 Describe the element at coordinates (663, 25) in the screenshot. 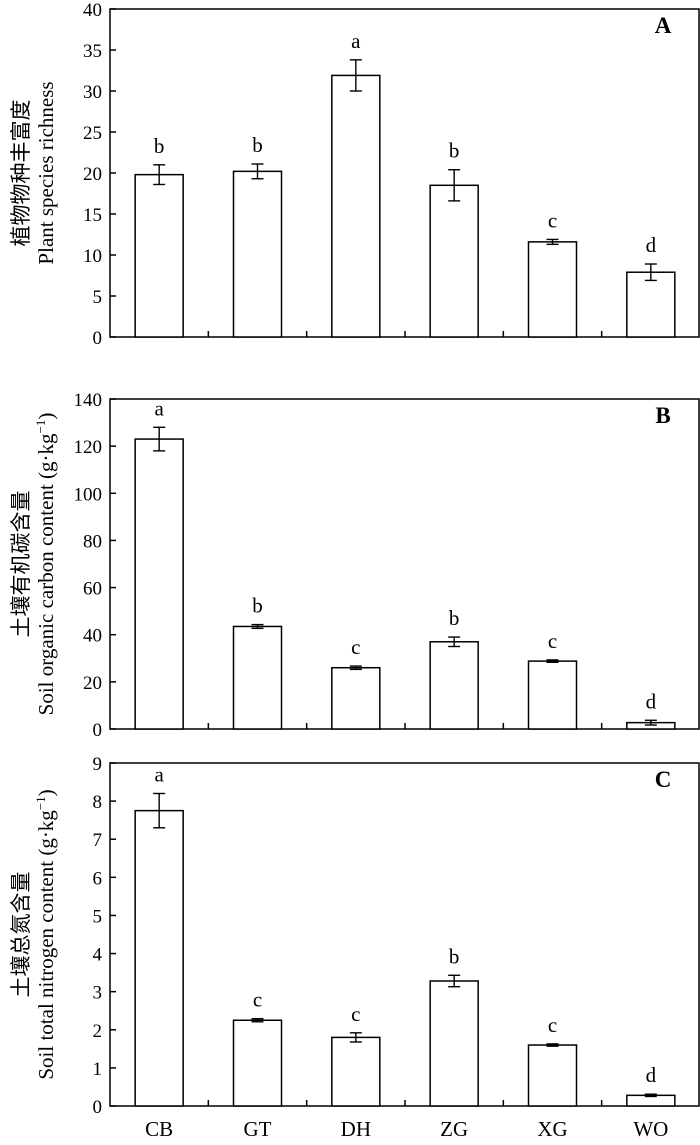

I see `panel-letter: A` at that location.